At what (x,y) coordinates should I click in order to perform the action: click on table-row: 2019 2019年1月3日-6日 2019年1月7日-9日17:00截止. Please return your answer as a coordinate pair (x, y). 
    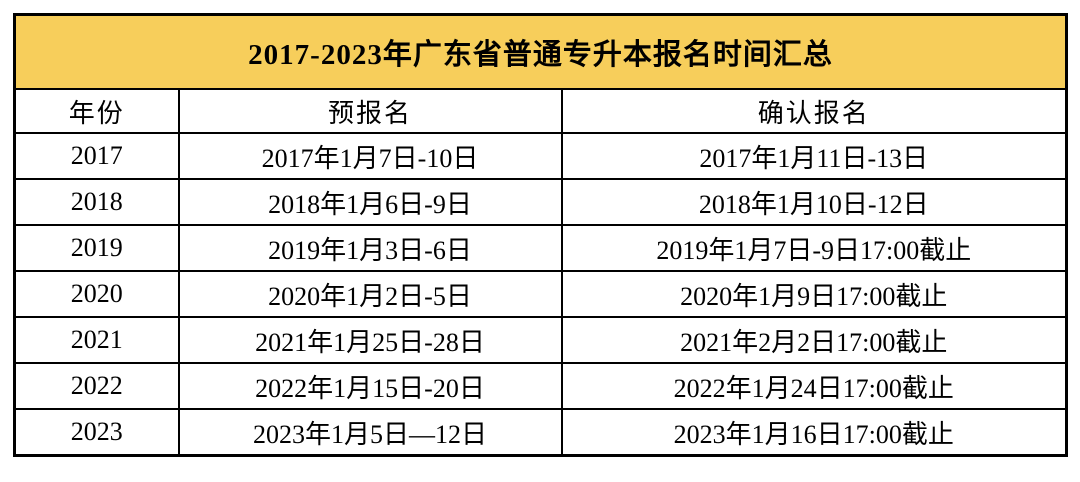
    Looking at the image, I should click on (540, 248).